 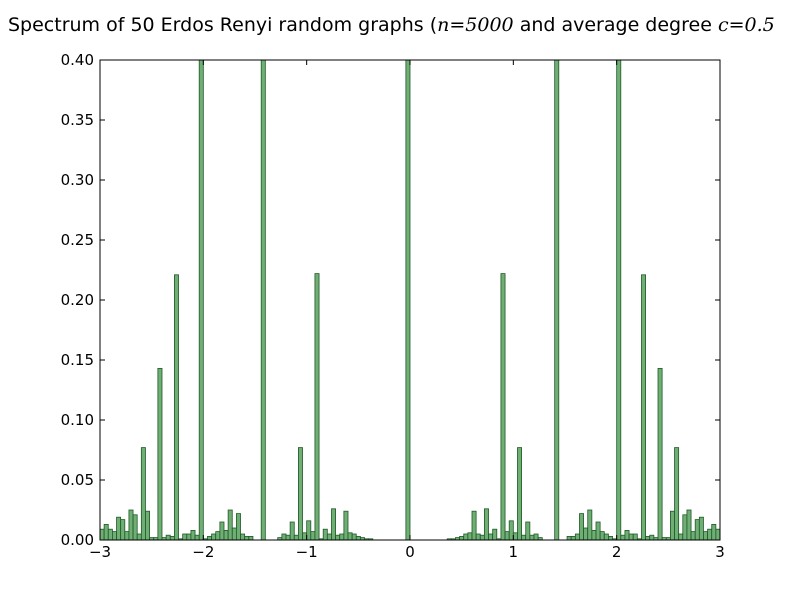 I want to click on y-tick-label: 0.40, so click(x=77, y=60).